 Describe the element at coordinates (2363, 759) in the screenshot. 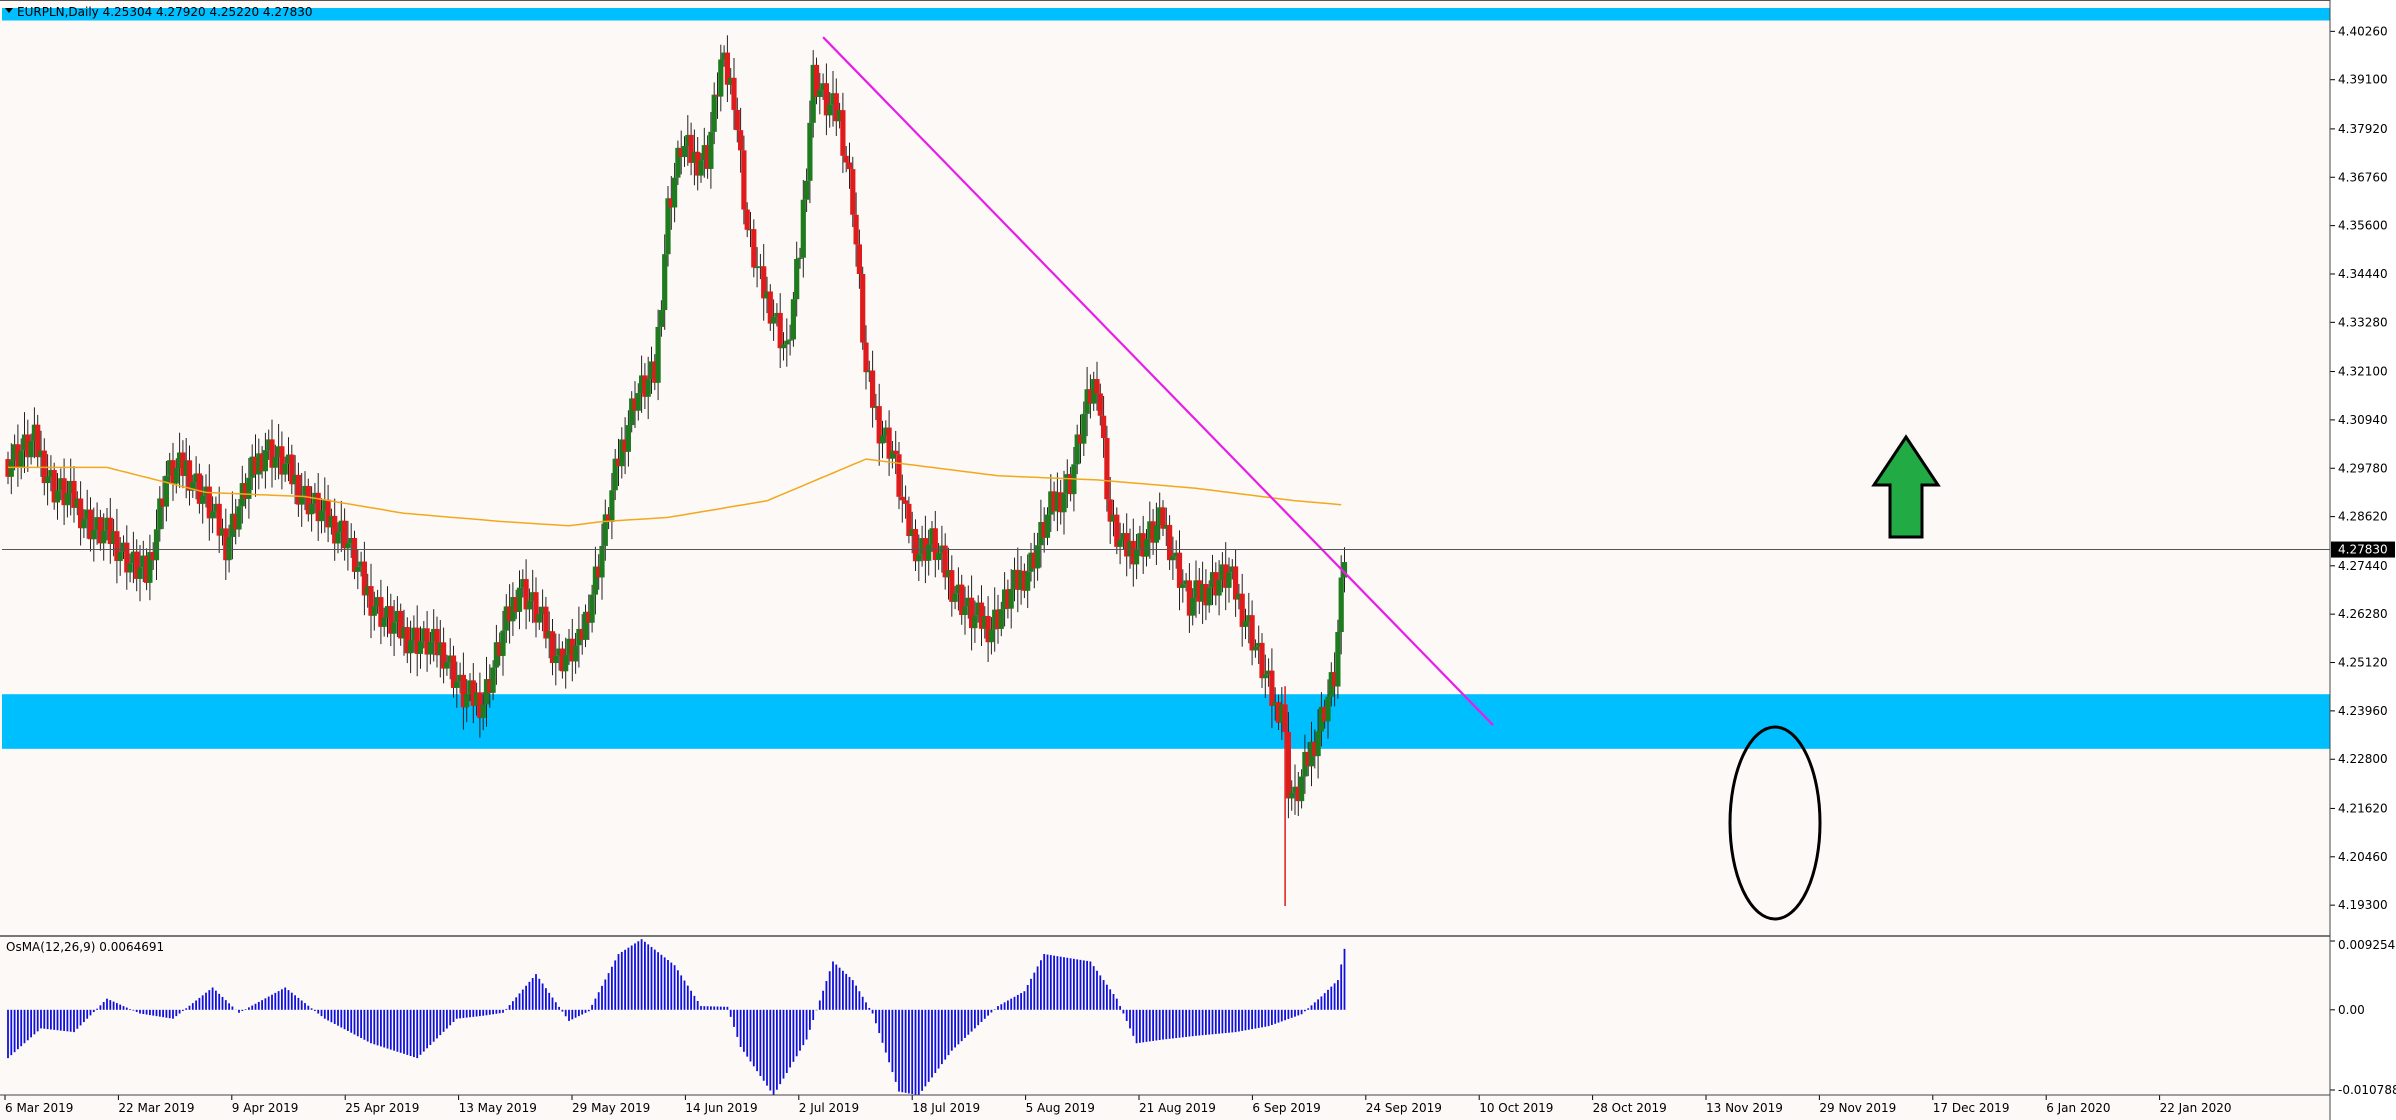

I see `price-tick-label: 4.22800` at that location.